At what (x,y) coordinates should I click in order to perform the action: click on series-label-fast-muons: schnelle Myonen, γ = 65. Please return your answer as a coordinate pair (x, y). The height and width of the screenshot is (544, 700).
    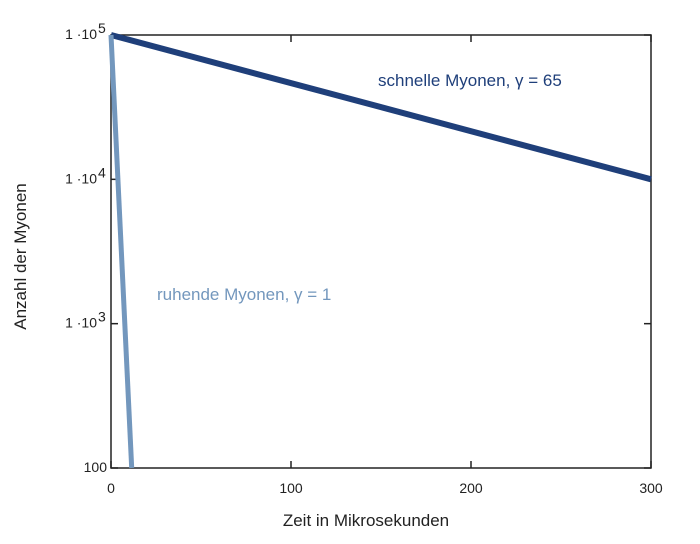
    Looking at the image, I should click on (470, 80).